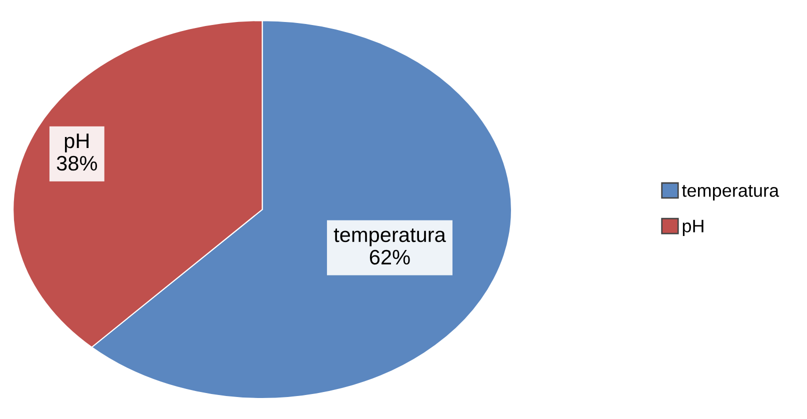  What do you see at coordinates (390, 246) in the screenshot?
I see `data-label: temperatura 62%` at bounding box center [390, 246].